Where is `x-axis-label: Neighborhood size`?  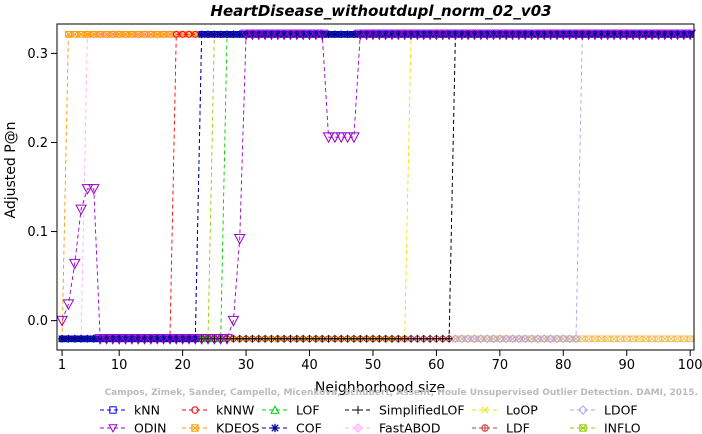
x-axis-label: Neighborhood size is located at coordinates (380, 388).